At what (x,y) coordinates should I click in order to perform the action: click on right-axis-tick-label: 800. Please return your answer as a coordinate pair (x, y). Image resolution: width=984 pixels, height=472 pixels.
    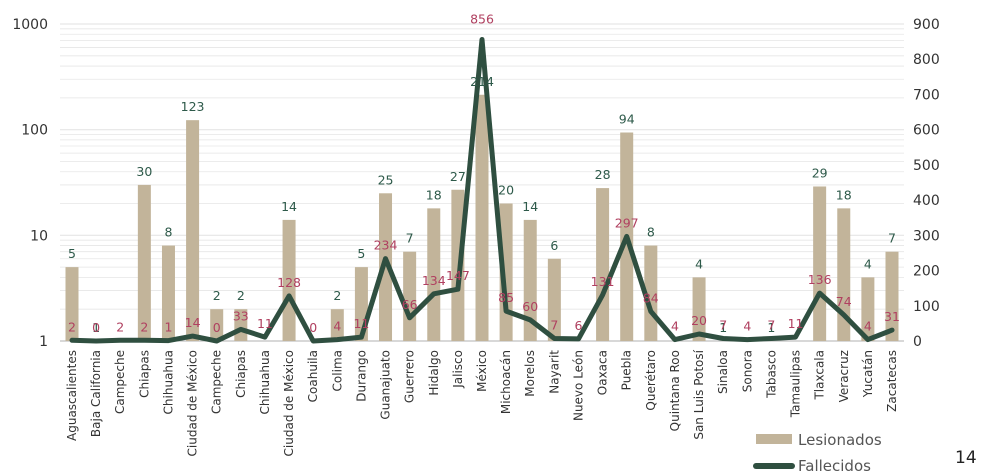
    Looking at the image, I should click on (926, 60).